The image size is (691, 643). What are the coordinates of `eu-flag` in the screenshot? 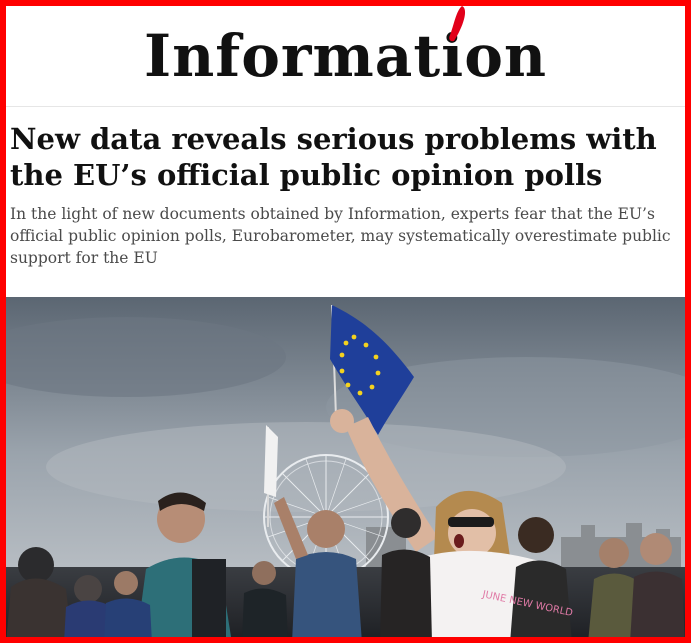 It's located at (372, 369).